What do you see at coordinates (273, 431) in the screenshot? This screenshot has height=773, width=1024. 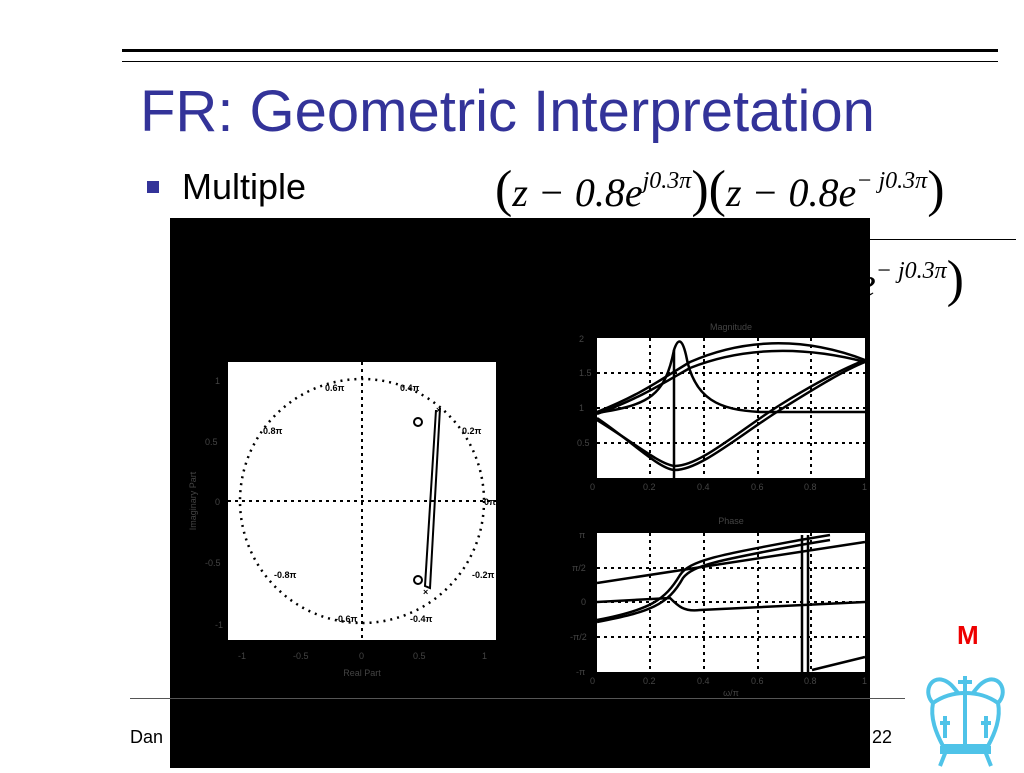 I see `circle-label: 0.8π` at bounding box center [273, 431].